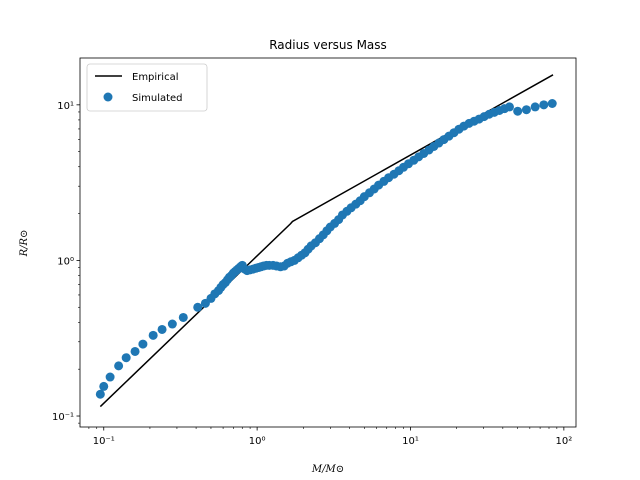 Image resolution: width=640 pixels, height=480 pixels. What do you see at coordinates (147, 87) in the screenshot?
I see `legend: Empirical Simulated` at bounding box center [147, 87].